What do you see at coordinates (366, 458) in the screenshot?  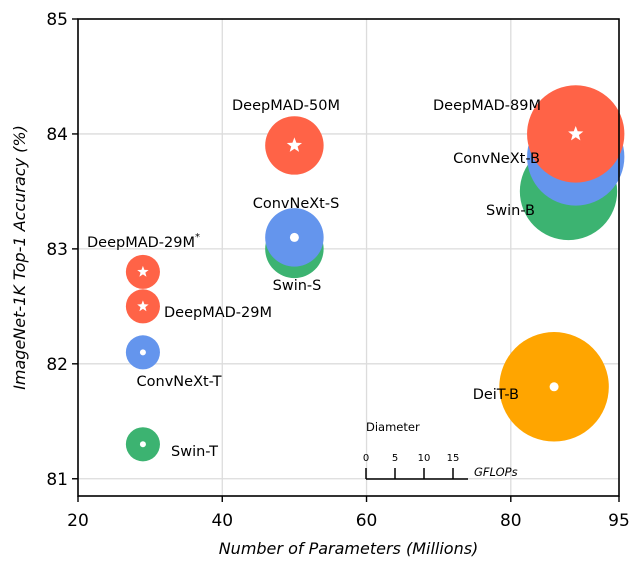 I see `legend-tick-label: 0` at bounding box center [366, 458].